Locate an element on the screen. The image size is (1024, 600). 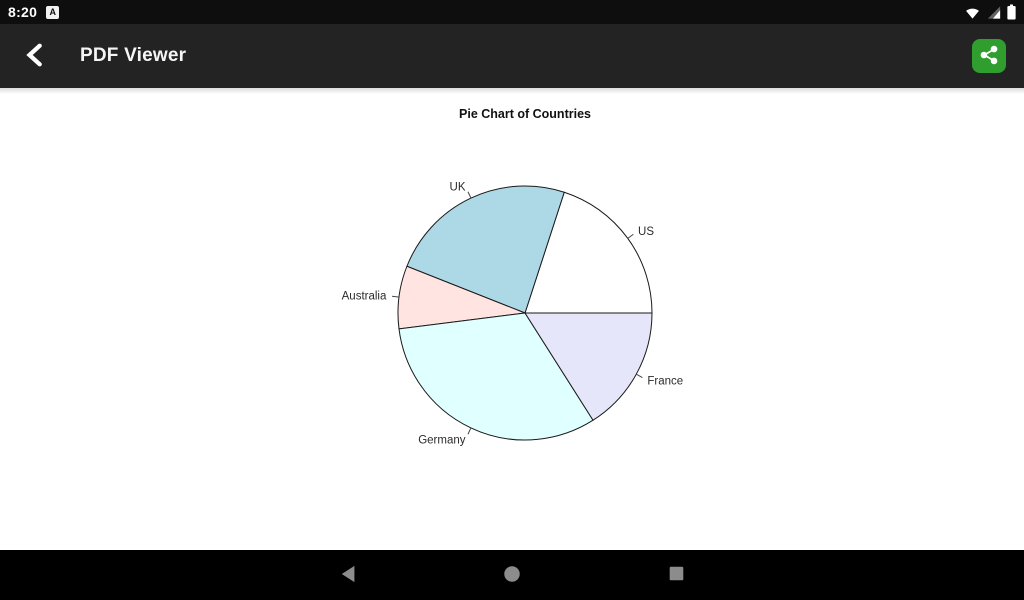
back-button is located at coordinates (36, 56).